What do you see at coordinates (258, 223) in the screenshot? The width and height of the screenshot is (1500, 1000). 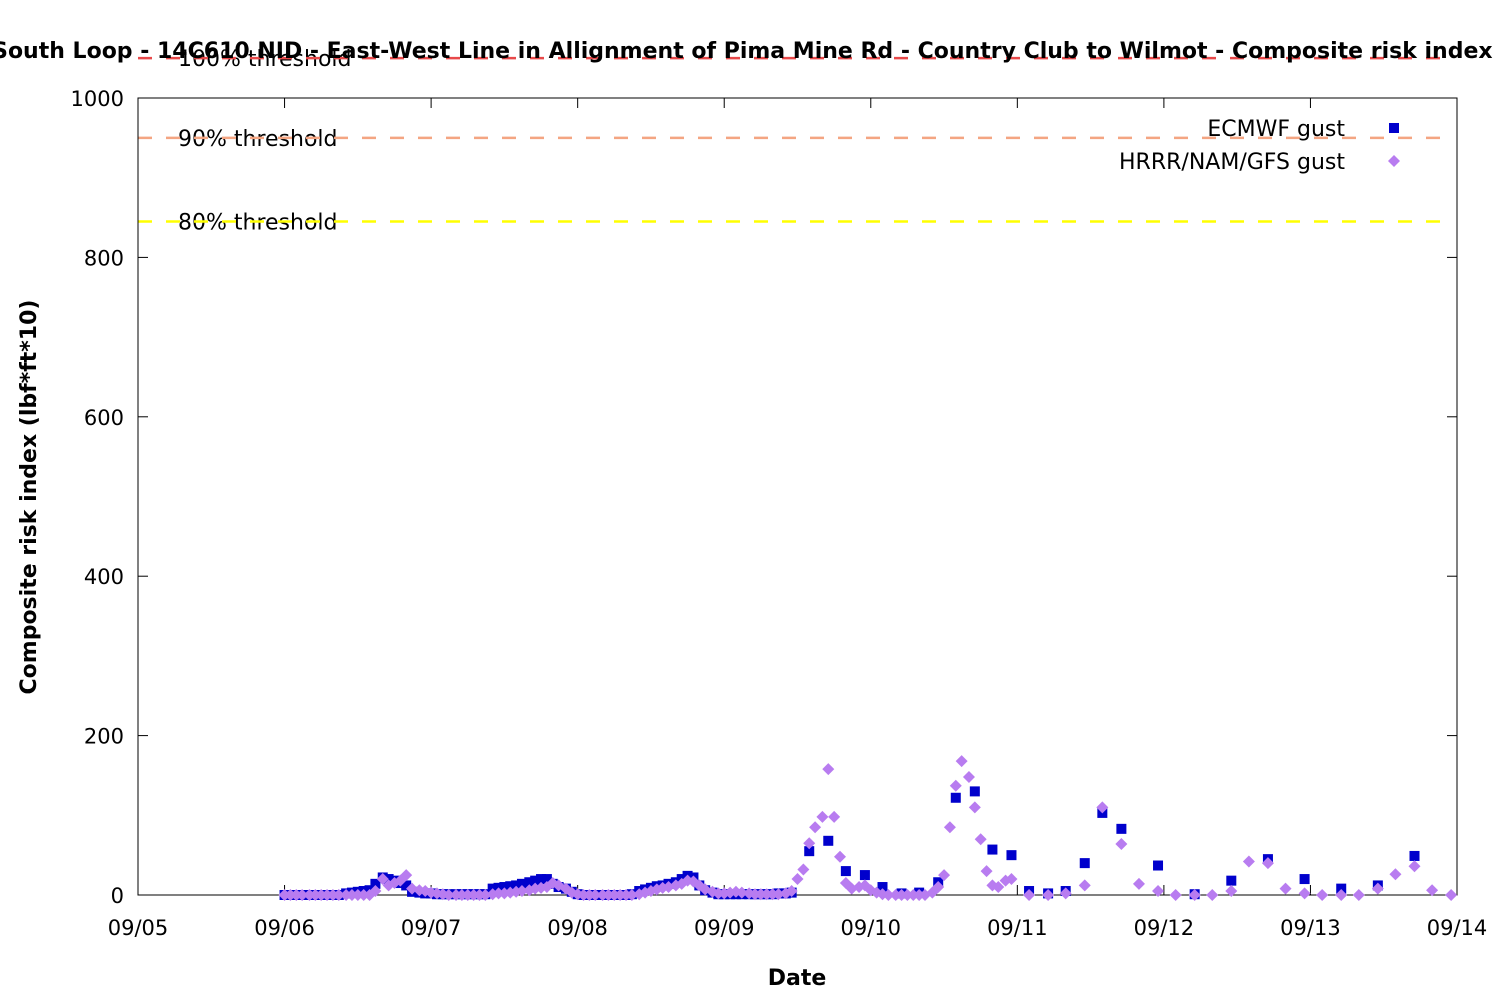 I see `threshold-label: 80% threshold` at bounding box center [258, 223].